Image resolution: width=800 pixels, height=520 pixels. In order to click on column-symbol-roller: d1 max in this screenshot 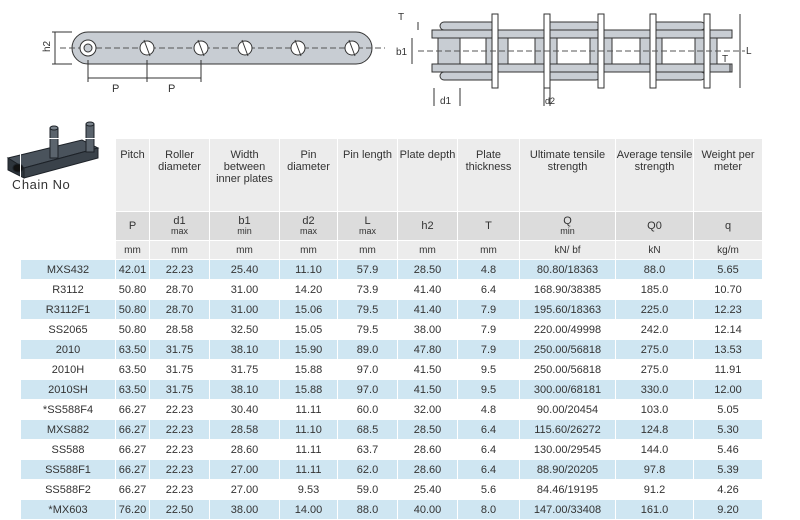, I will do `click(179, 226)`.